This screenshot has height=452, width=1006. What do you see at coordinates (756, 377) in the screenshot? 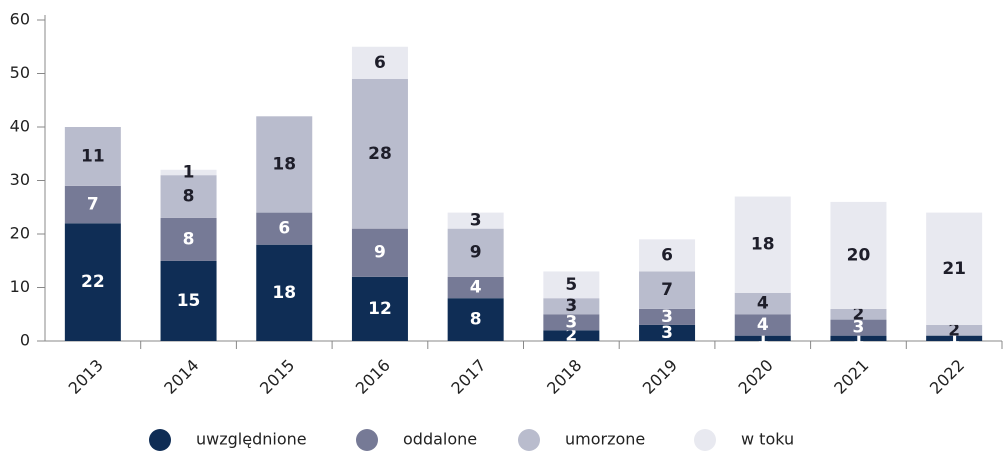
I see `x-tick-label: 2020` at bounding box center [756, 377].